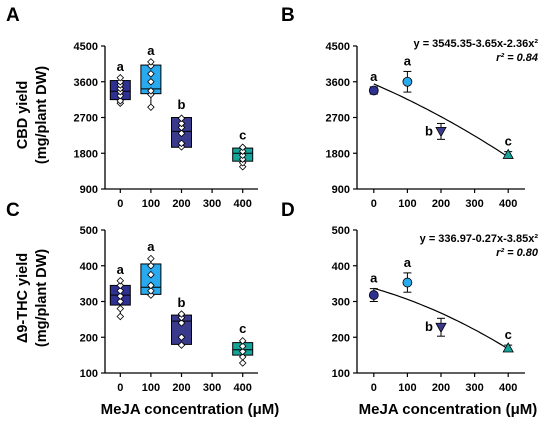 The width and height of the screenshot is (550, 423). I want to click on y-tick-label-a: 2700, so click(86, 119).